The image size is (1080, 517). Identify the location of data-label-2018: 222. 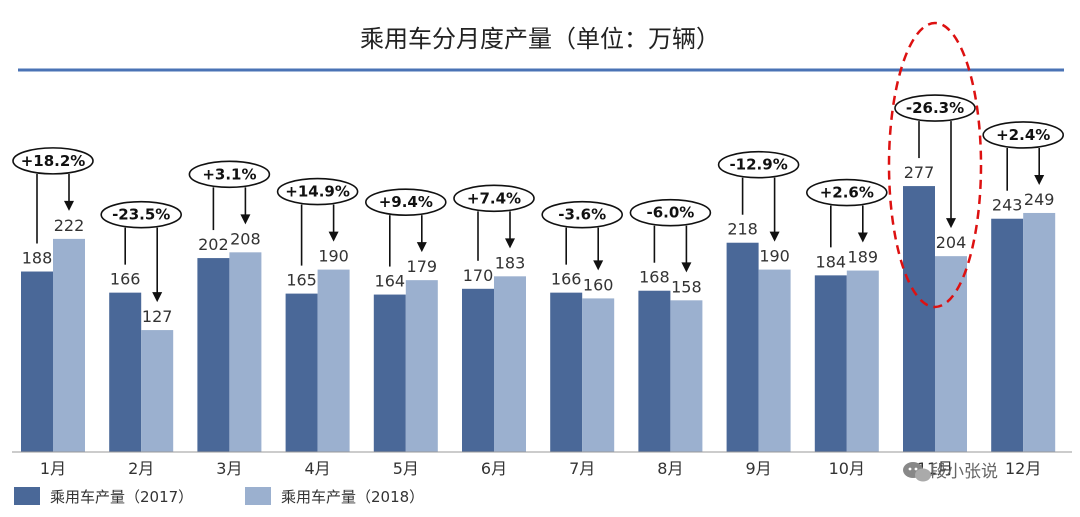
(69, 225).